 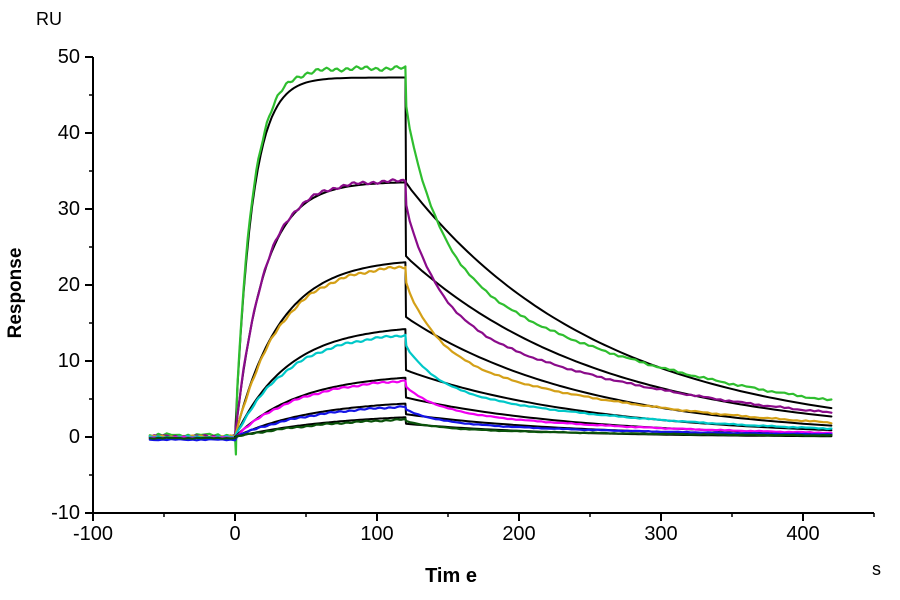 I want to click on x-tick-label: 200, so click(x=519, y=534).